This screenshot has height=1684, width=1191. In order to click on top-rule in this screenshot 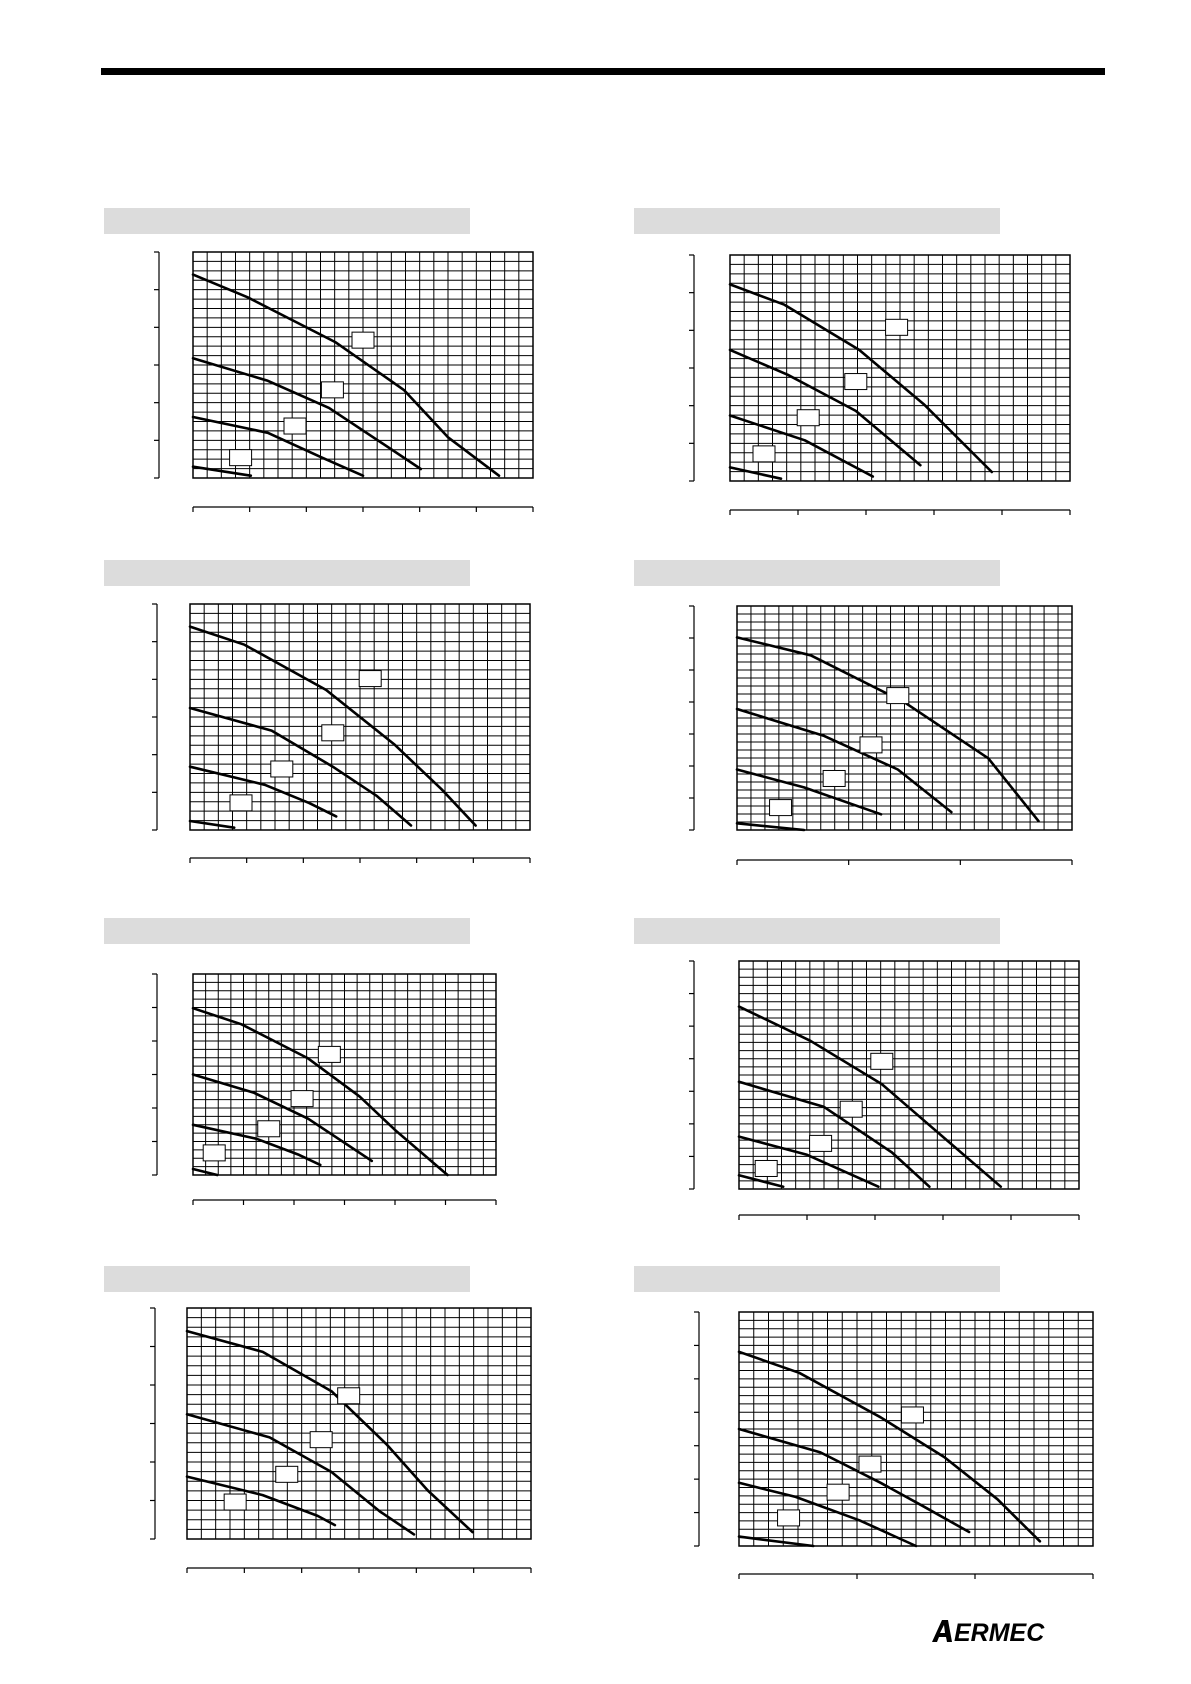, I will do `click(603, 71)`.